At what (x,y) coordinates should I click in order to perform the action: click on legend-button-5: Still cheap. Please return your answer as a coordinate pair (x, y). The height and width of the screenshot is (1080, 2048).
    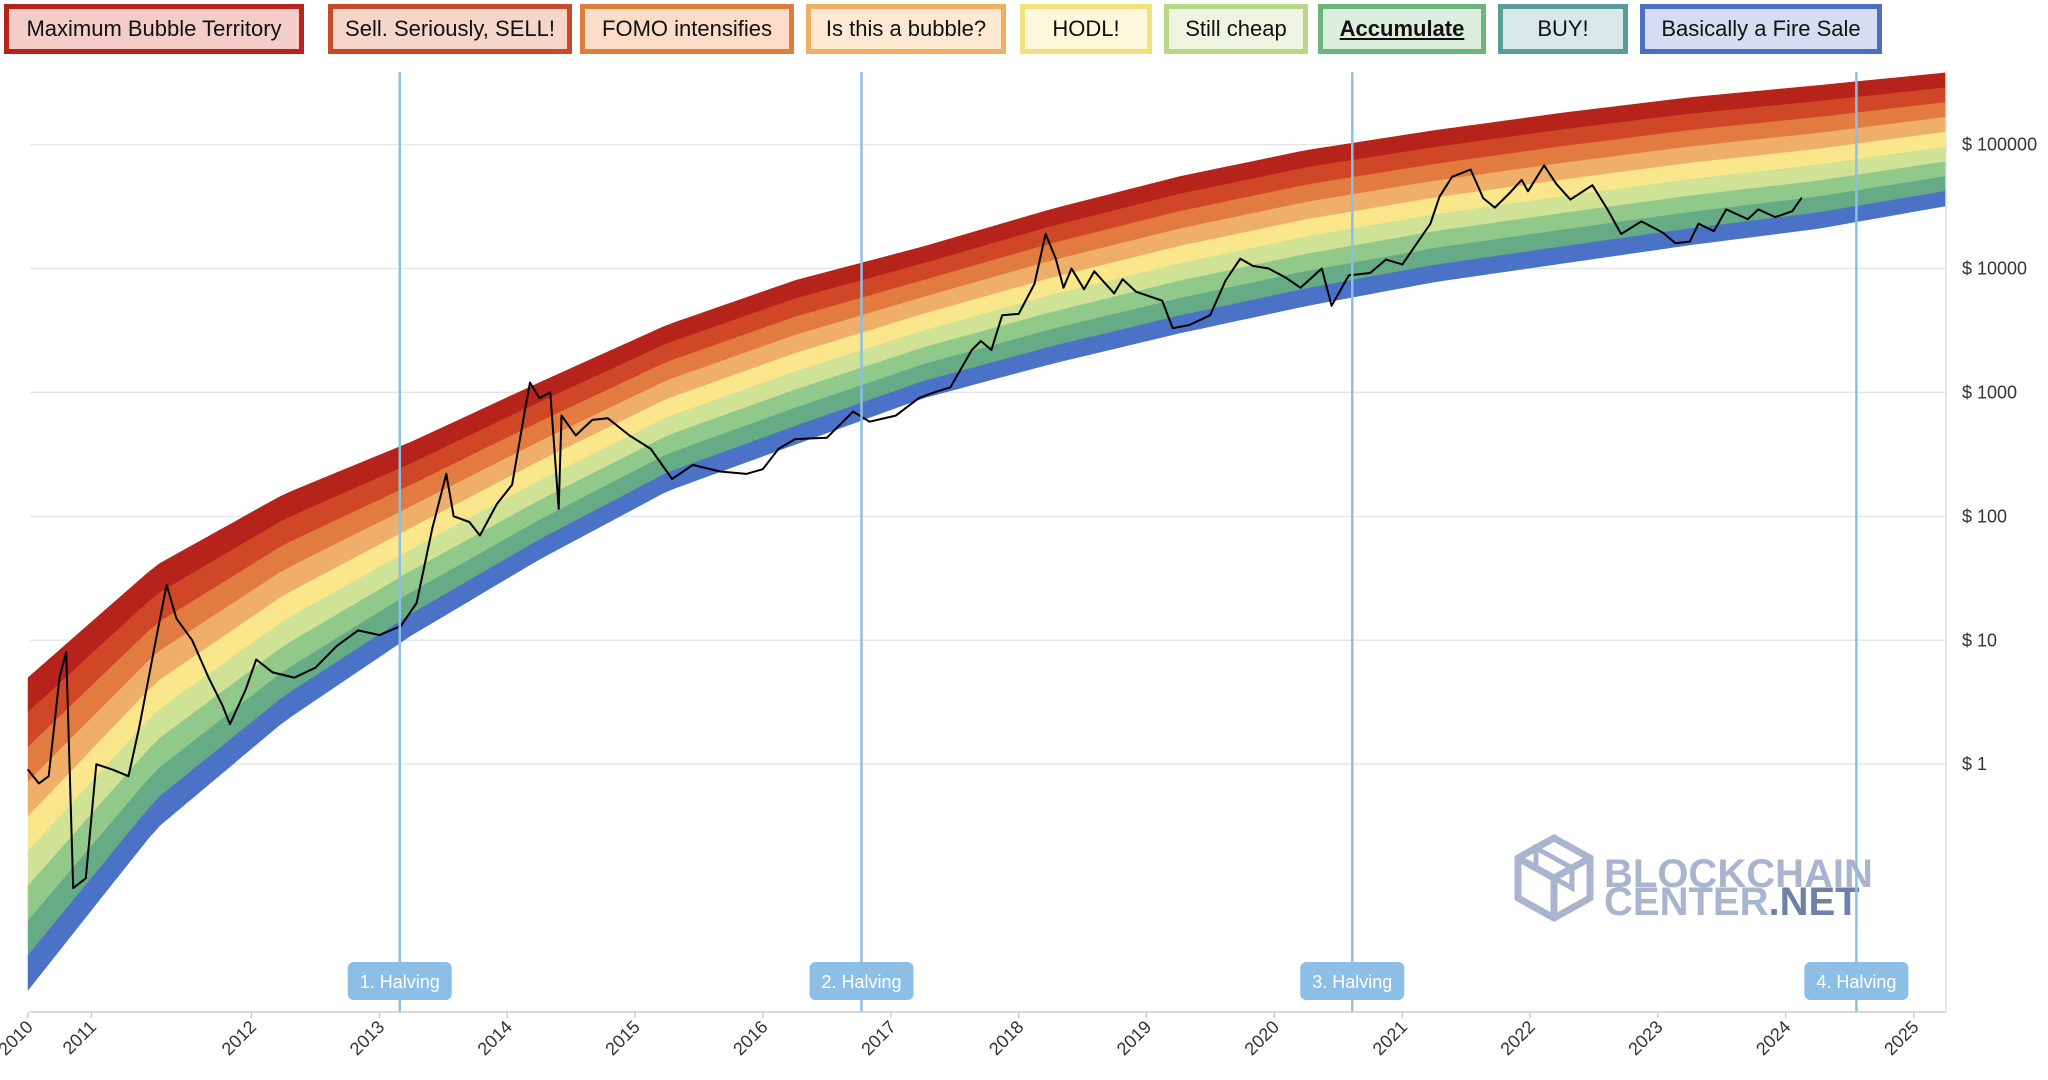
    Looking at the image, I should click on (1236, 29).